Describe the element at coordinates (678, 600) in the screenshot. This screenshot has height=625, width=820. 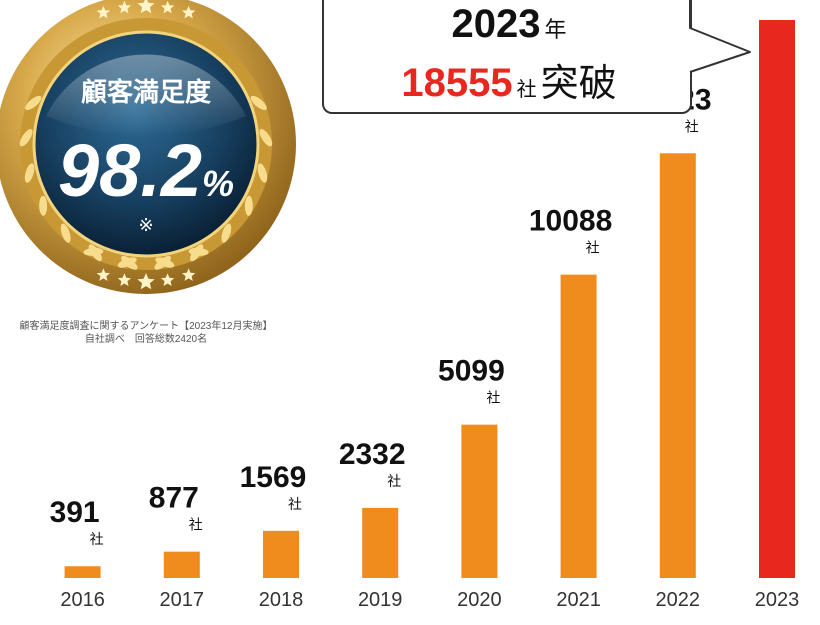
I see `x-tick-2022: 2022` at that location.